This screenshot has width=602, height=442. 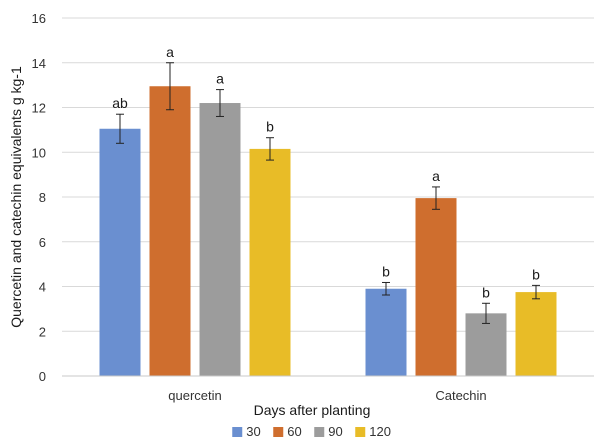 What do you see at coordinates (327, 395) in the screenshot?
I see `x-axis-categories: quercetin Catechin` at bounding box center [327, 395].